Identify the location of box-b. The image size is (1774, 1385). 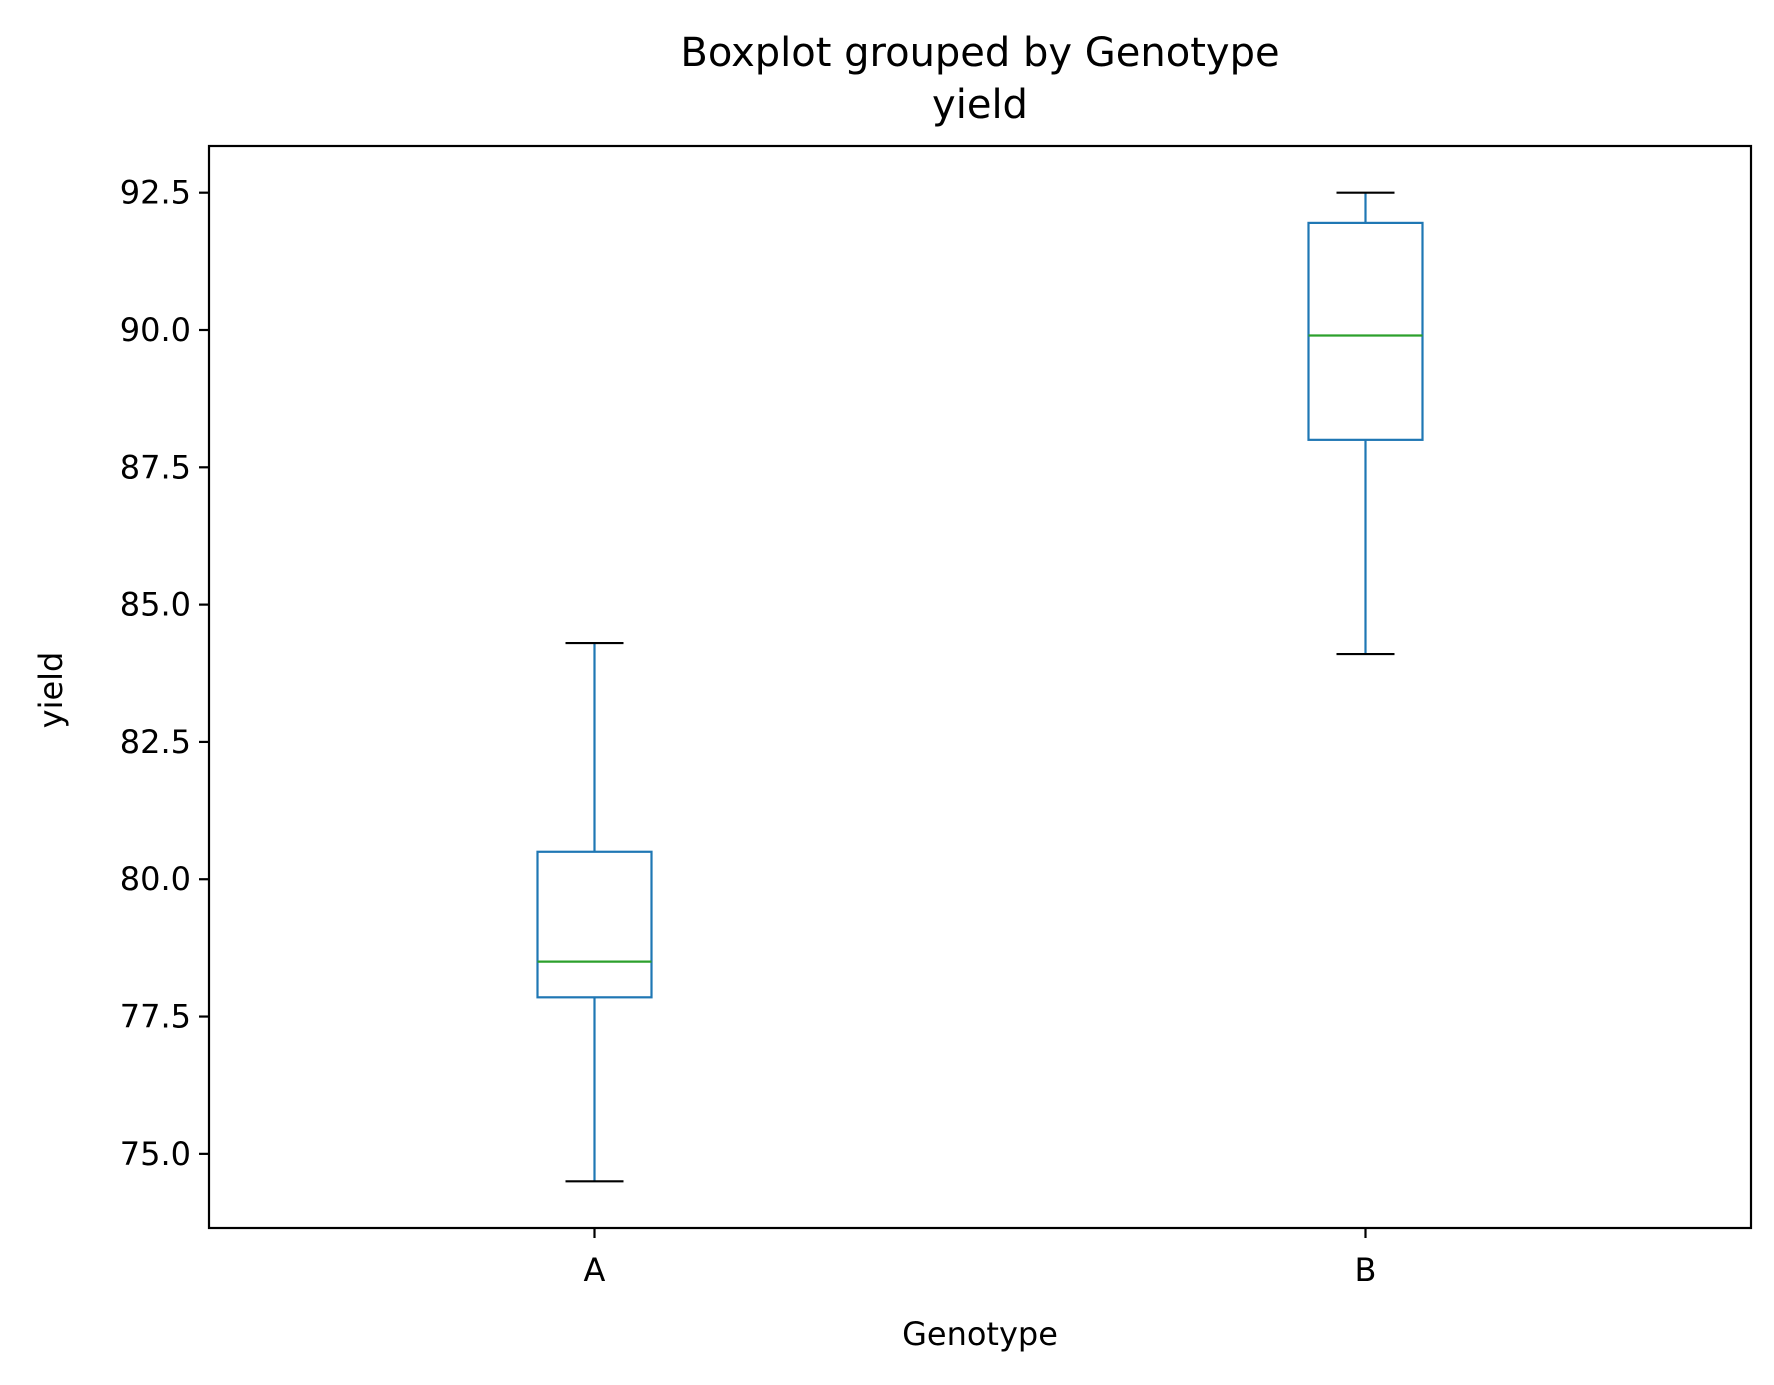
(1365, 331).